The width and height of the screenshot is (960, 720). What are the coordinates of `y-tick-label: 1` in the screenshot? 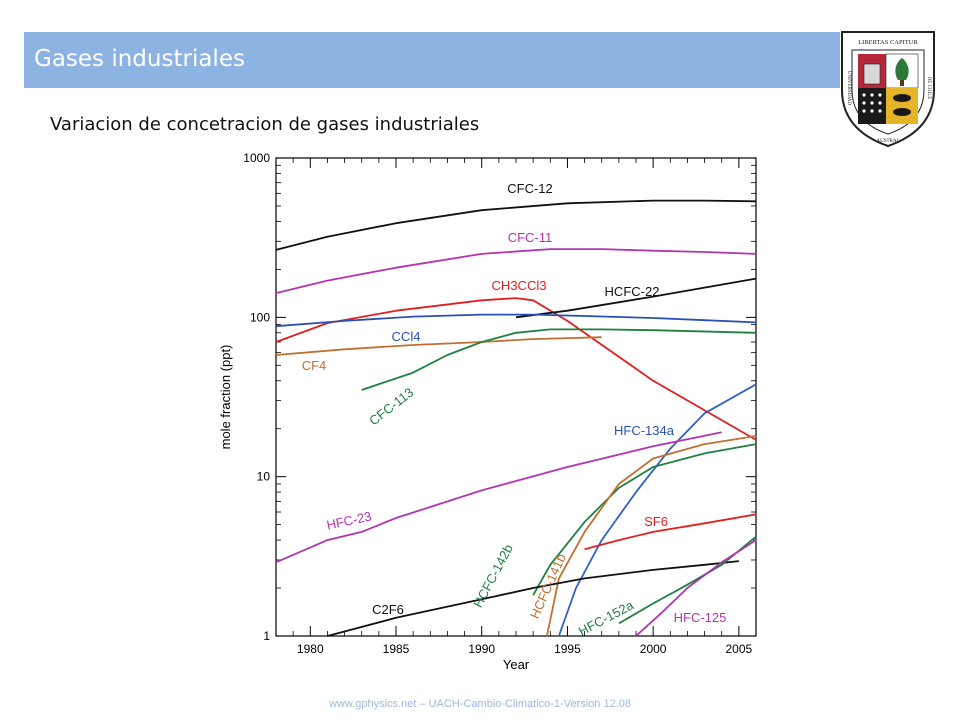 It's located at (266, 636).